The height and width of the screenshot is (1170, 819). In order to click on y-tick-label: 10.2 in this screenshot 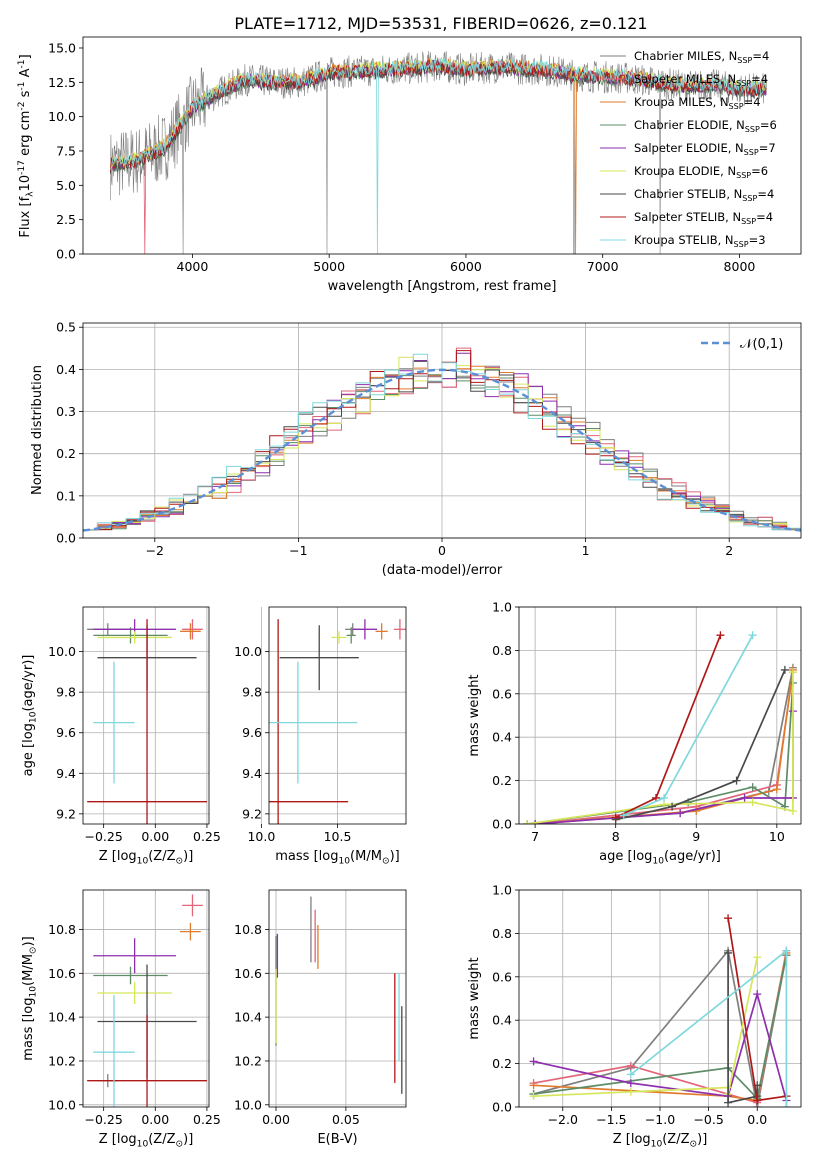, I will do `click(248, 1060)`.